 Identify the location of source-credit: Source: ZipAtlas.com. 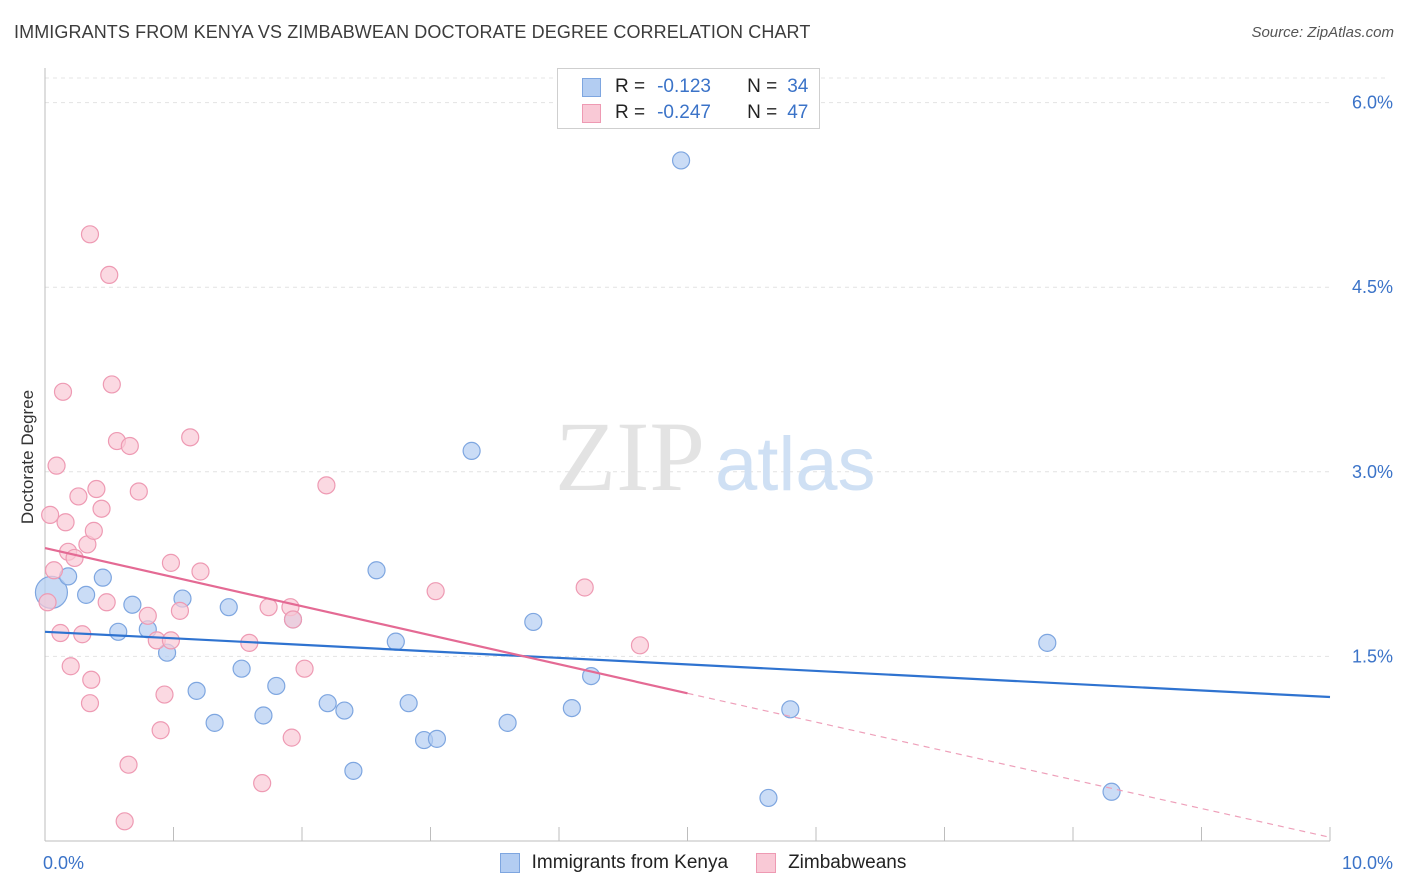
(1322, 32).